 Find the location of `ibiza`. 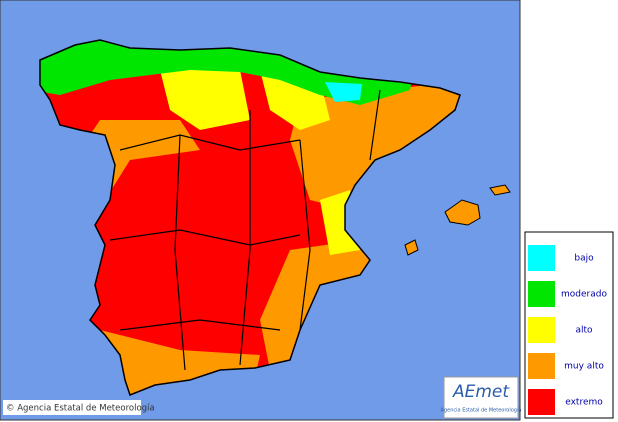

ibiza is located at coordinates (411, 247).